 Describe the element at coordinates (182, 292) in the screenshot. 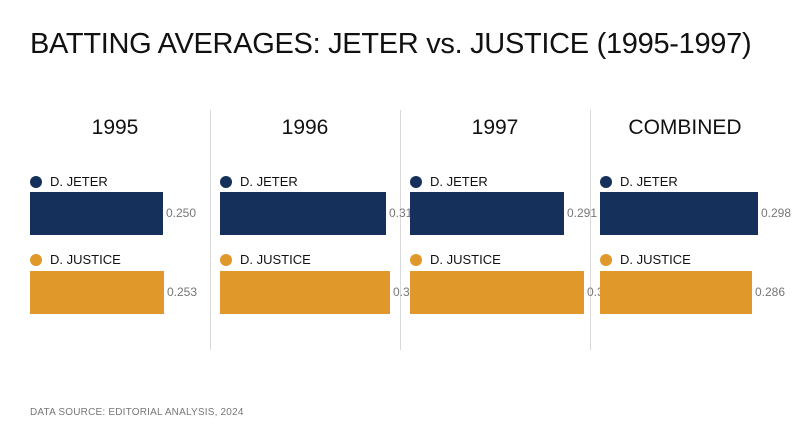

I see `data-label: 0.253` at that location.